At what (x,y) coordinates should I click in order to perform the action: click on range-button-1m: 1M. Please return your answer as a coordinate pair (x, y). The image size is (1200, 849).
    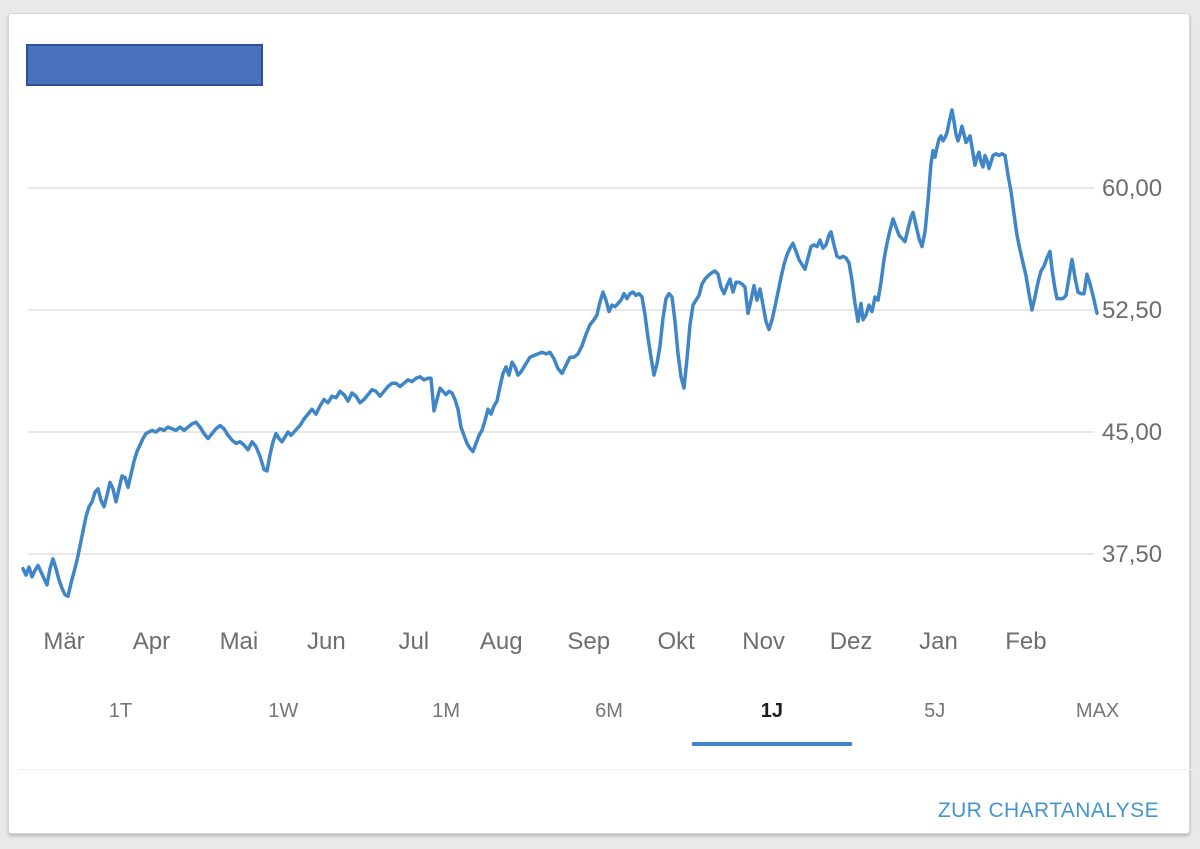
    Looking at the image, I should click on (446, 719).